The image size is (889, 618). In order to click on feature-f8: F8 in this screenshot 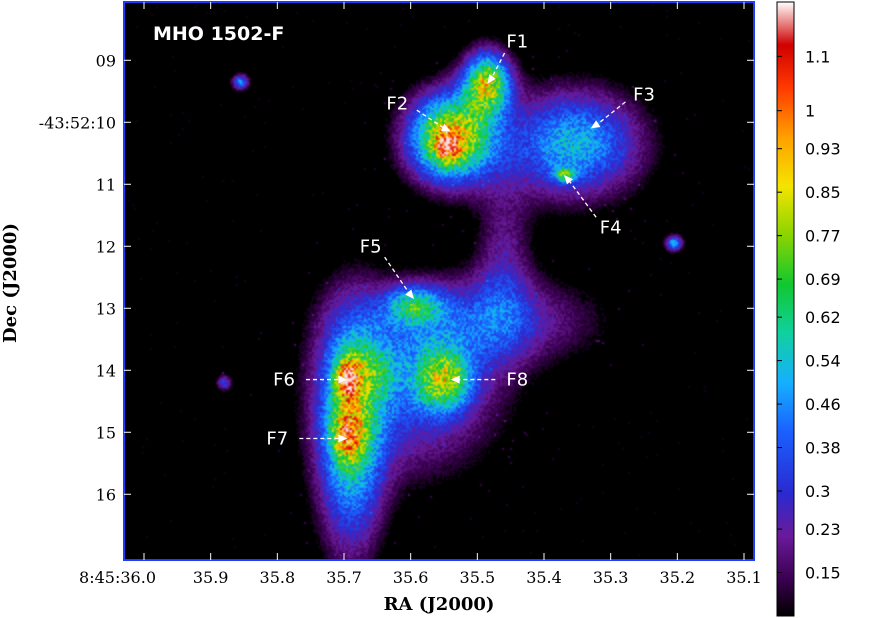, I will do `click(489, 380)`.